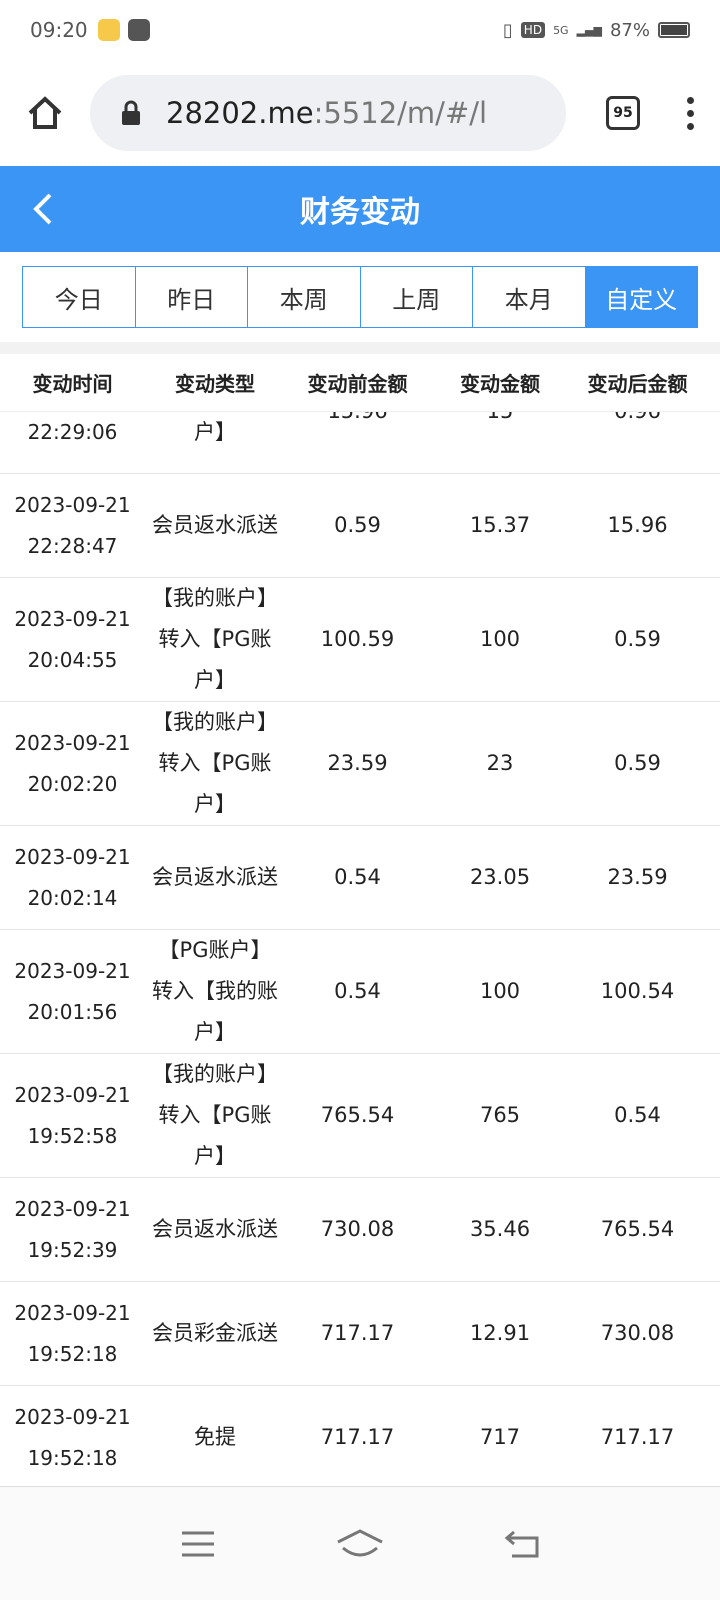  What do you see at coordinates (360, 212) in the screenshot?
I see `page-title: 财务变动` at bounding box center [360, 212].